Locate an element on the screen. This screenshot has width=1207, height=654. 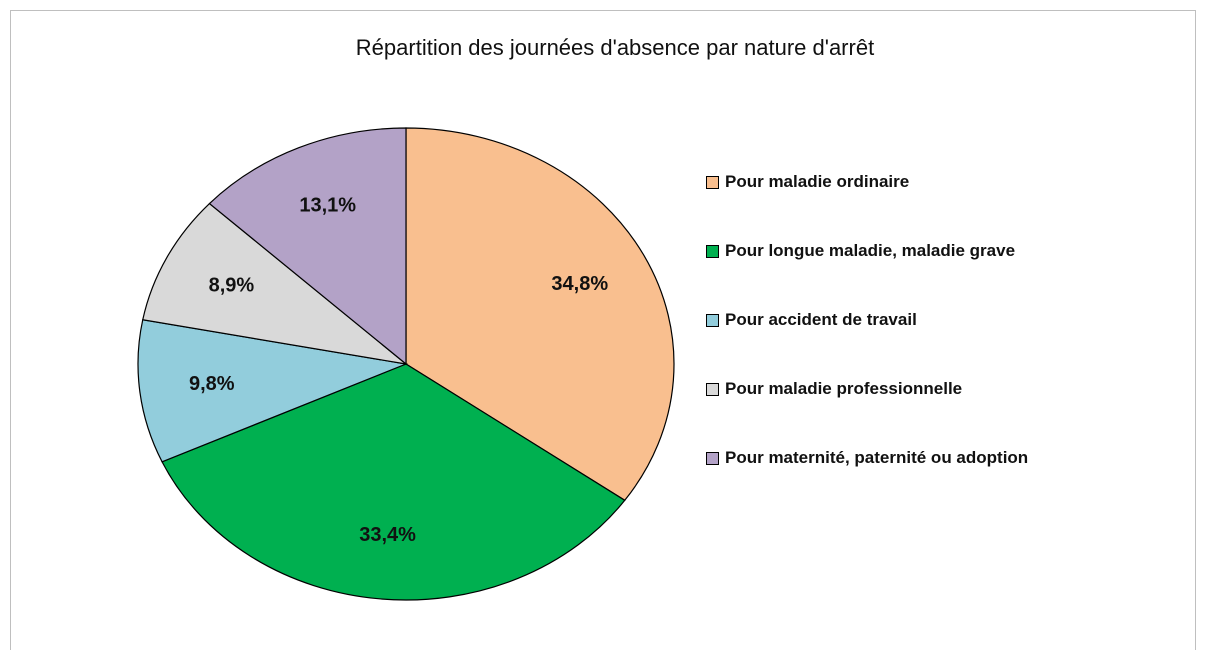
legend-entry: Pour longue maladie, maladie grave is located at coordinates (876, 251).